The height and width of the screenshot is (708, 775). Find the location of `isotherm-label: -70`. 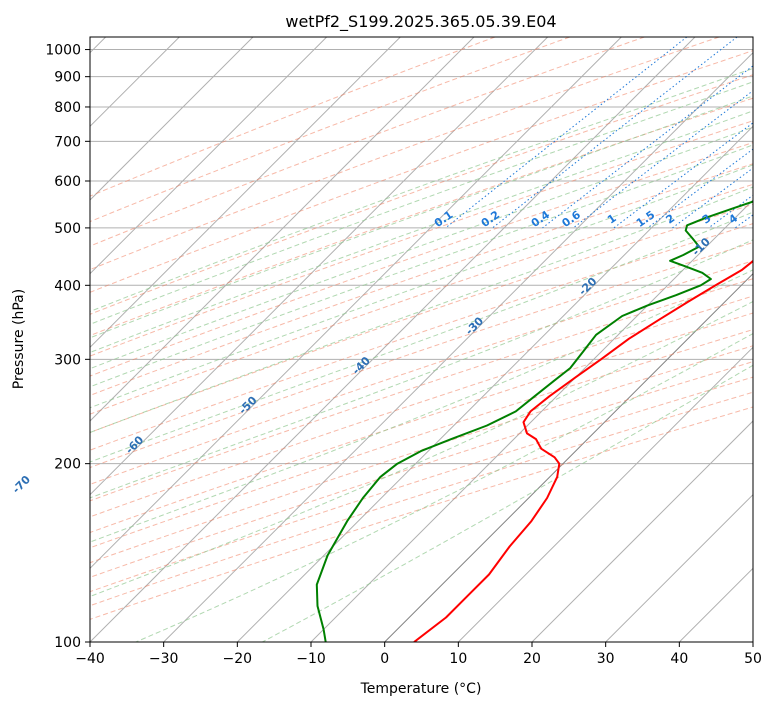

isotherm-label: -70 is located at coordinates (21, 484).